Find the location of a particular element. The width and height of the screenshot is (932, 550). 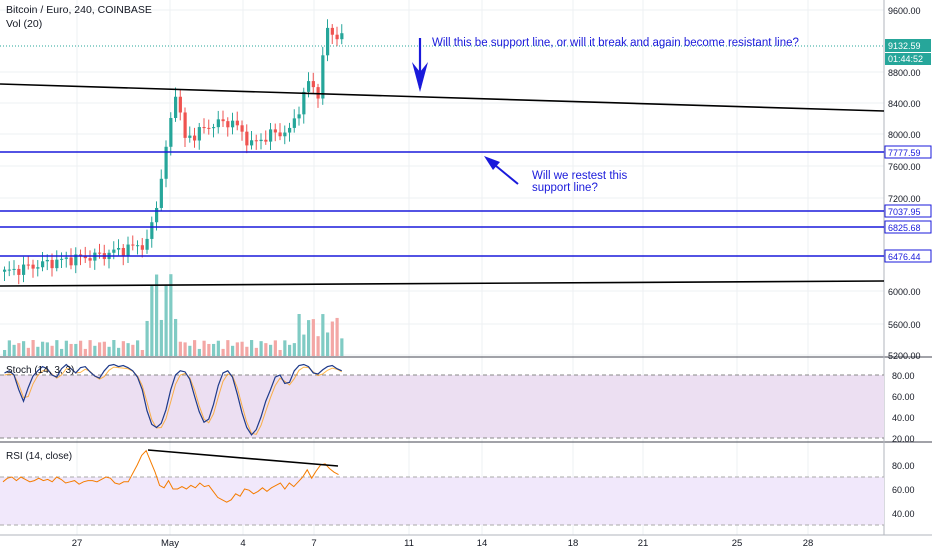

price-tick-label: 8400.00 is located at coordinates (904, 104).